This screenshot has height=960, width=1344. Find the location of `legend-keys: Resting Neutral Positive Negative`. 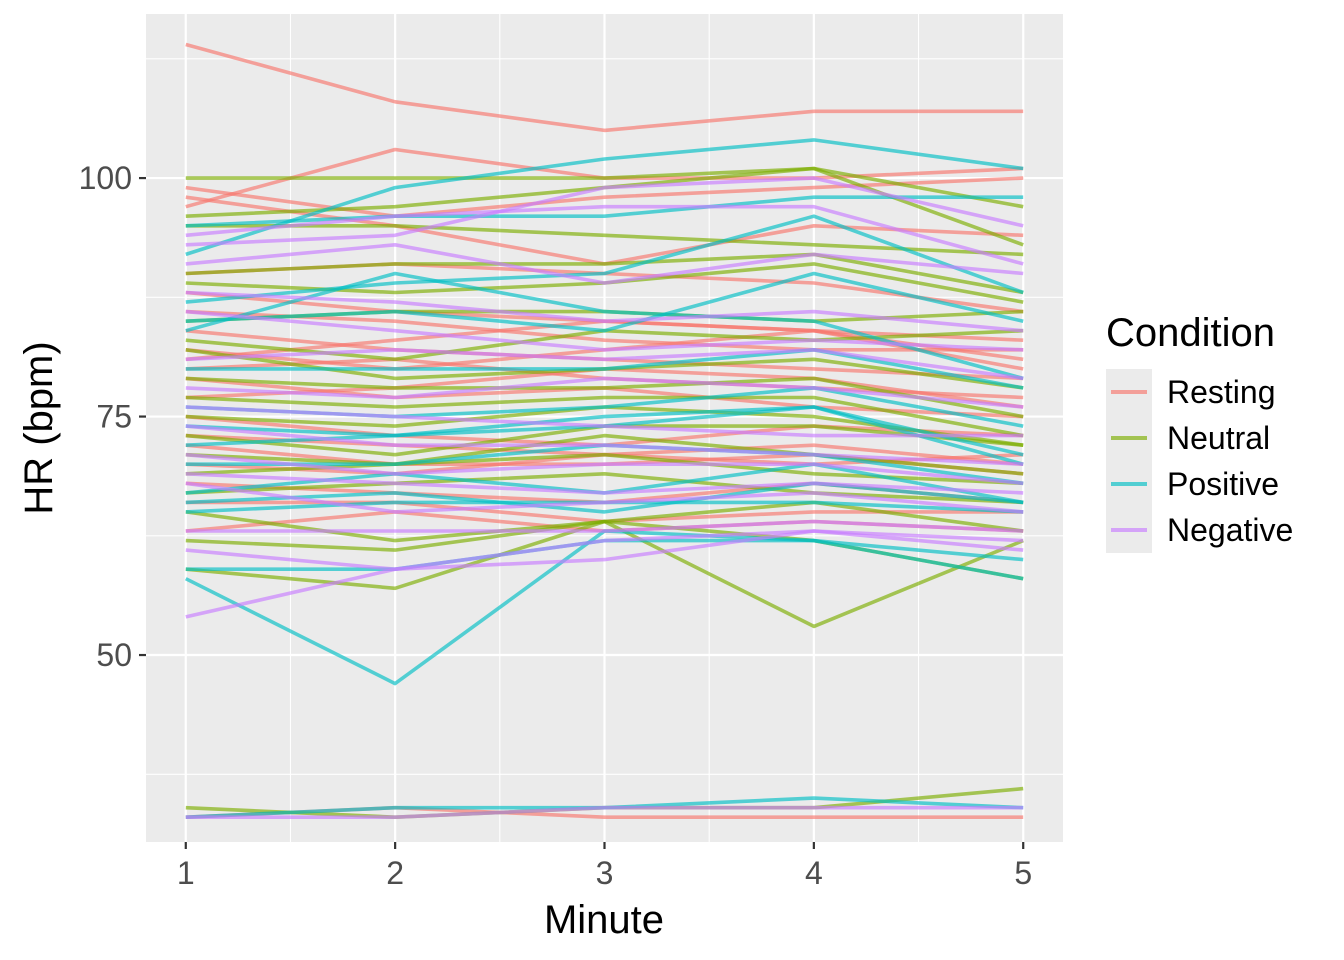

legend-keys: Resting Neutral Positive Negative is located at coordinates (1199, 461).